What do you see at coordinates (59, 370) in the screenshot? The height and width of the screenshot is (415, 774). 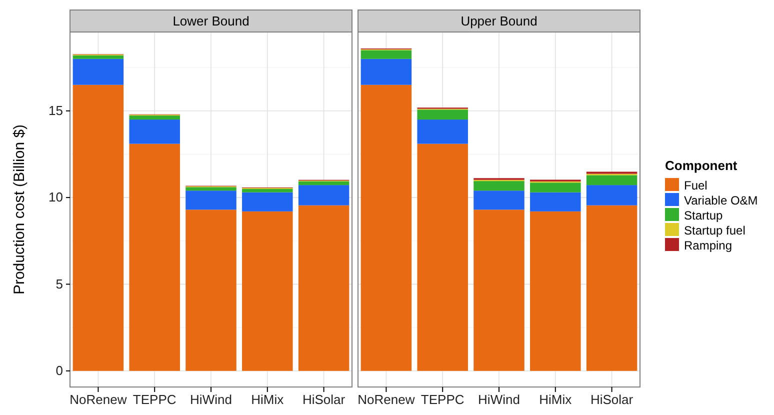 I see `y-tick-label: 0` at bounding box center [59, 370].